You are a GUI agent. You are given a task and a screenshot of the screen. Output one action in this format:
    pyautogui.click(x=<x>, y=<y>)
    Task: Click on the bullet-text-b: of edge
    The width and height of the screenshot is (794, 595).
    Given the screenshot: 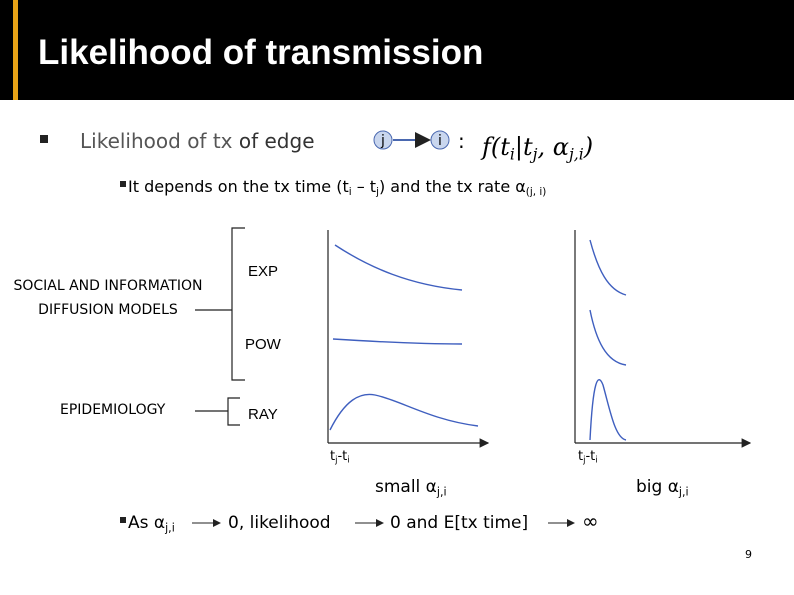 What is the action you would take?
    pyautogui.click(x=277, y=141)
    